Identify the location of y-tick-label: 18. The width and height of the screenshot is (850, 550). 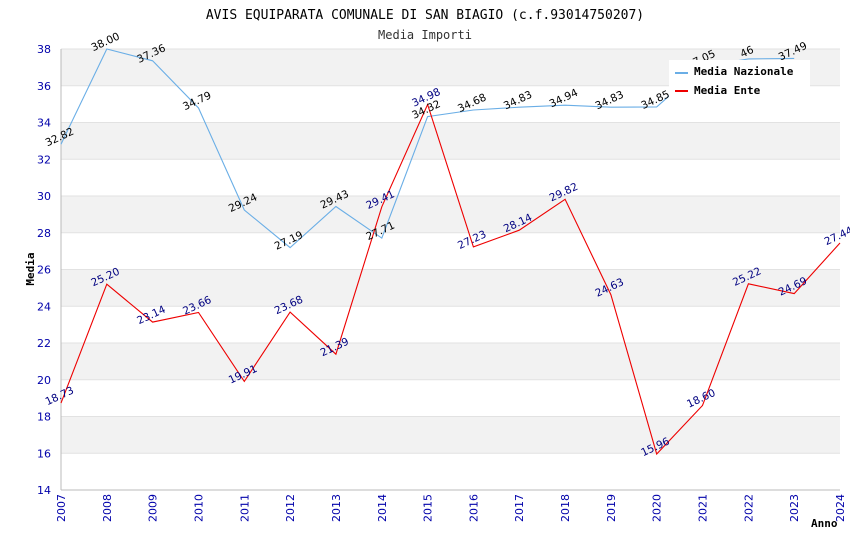
(44, 417).